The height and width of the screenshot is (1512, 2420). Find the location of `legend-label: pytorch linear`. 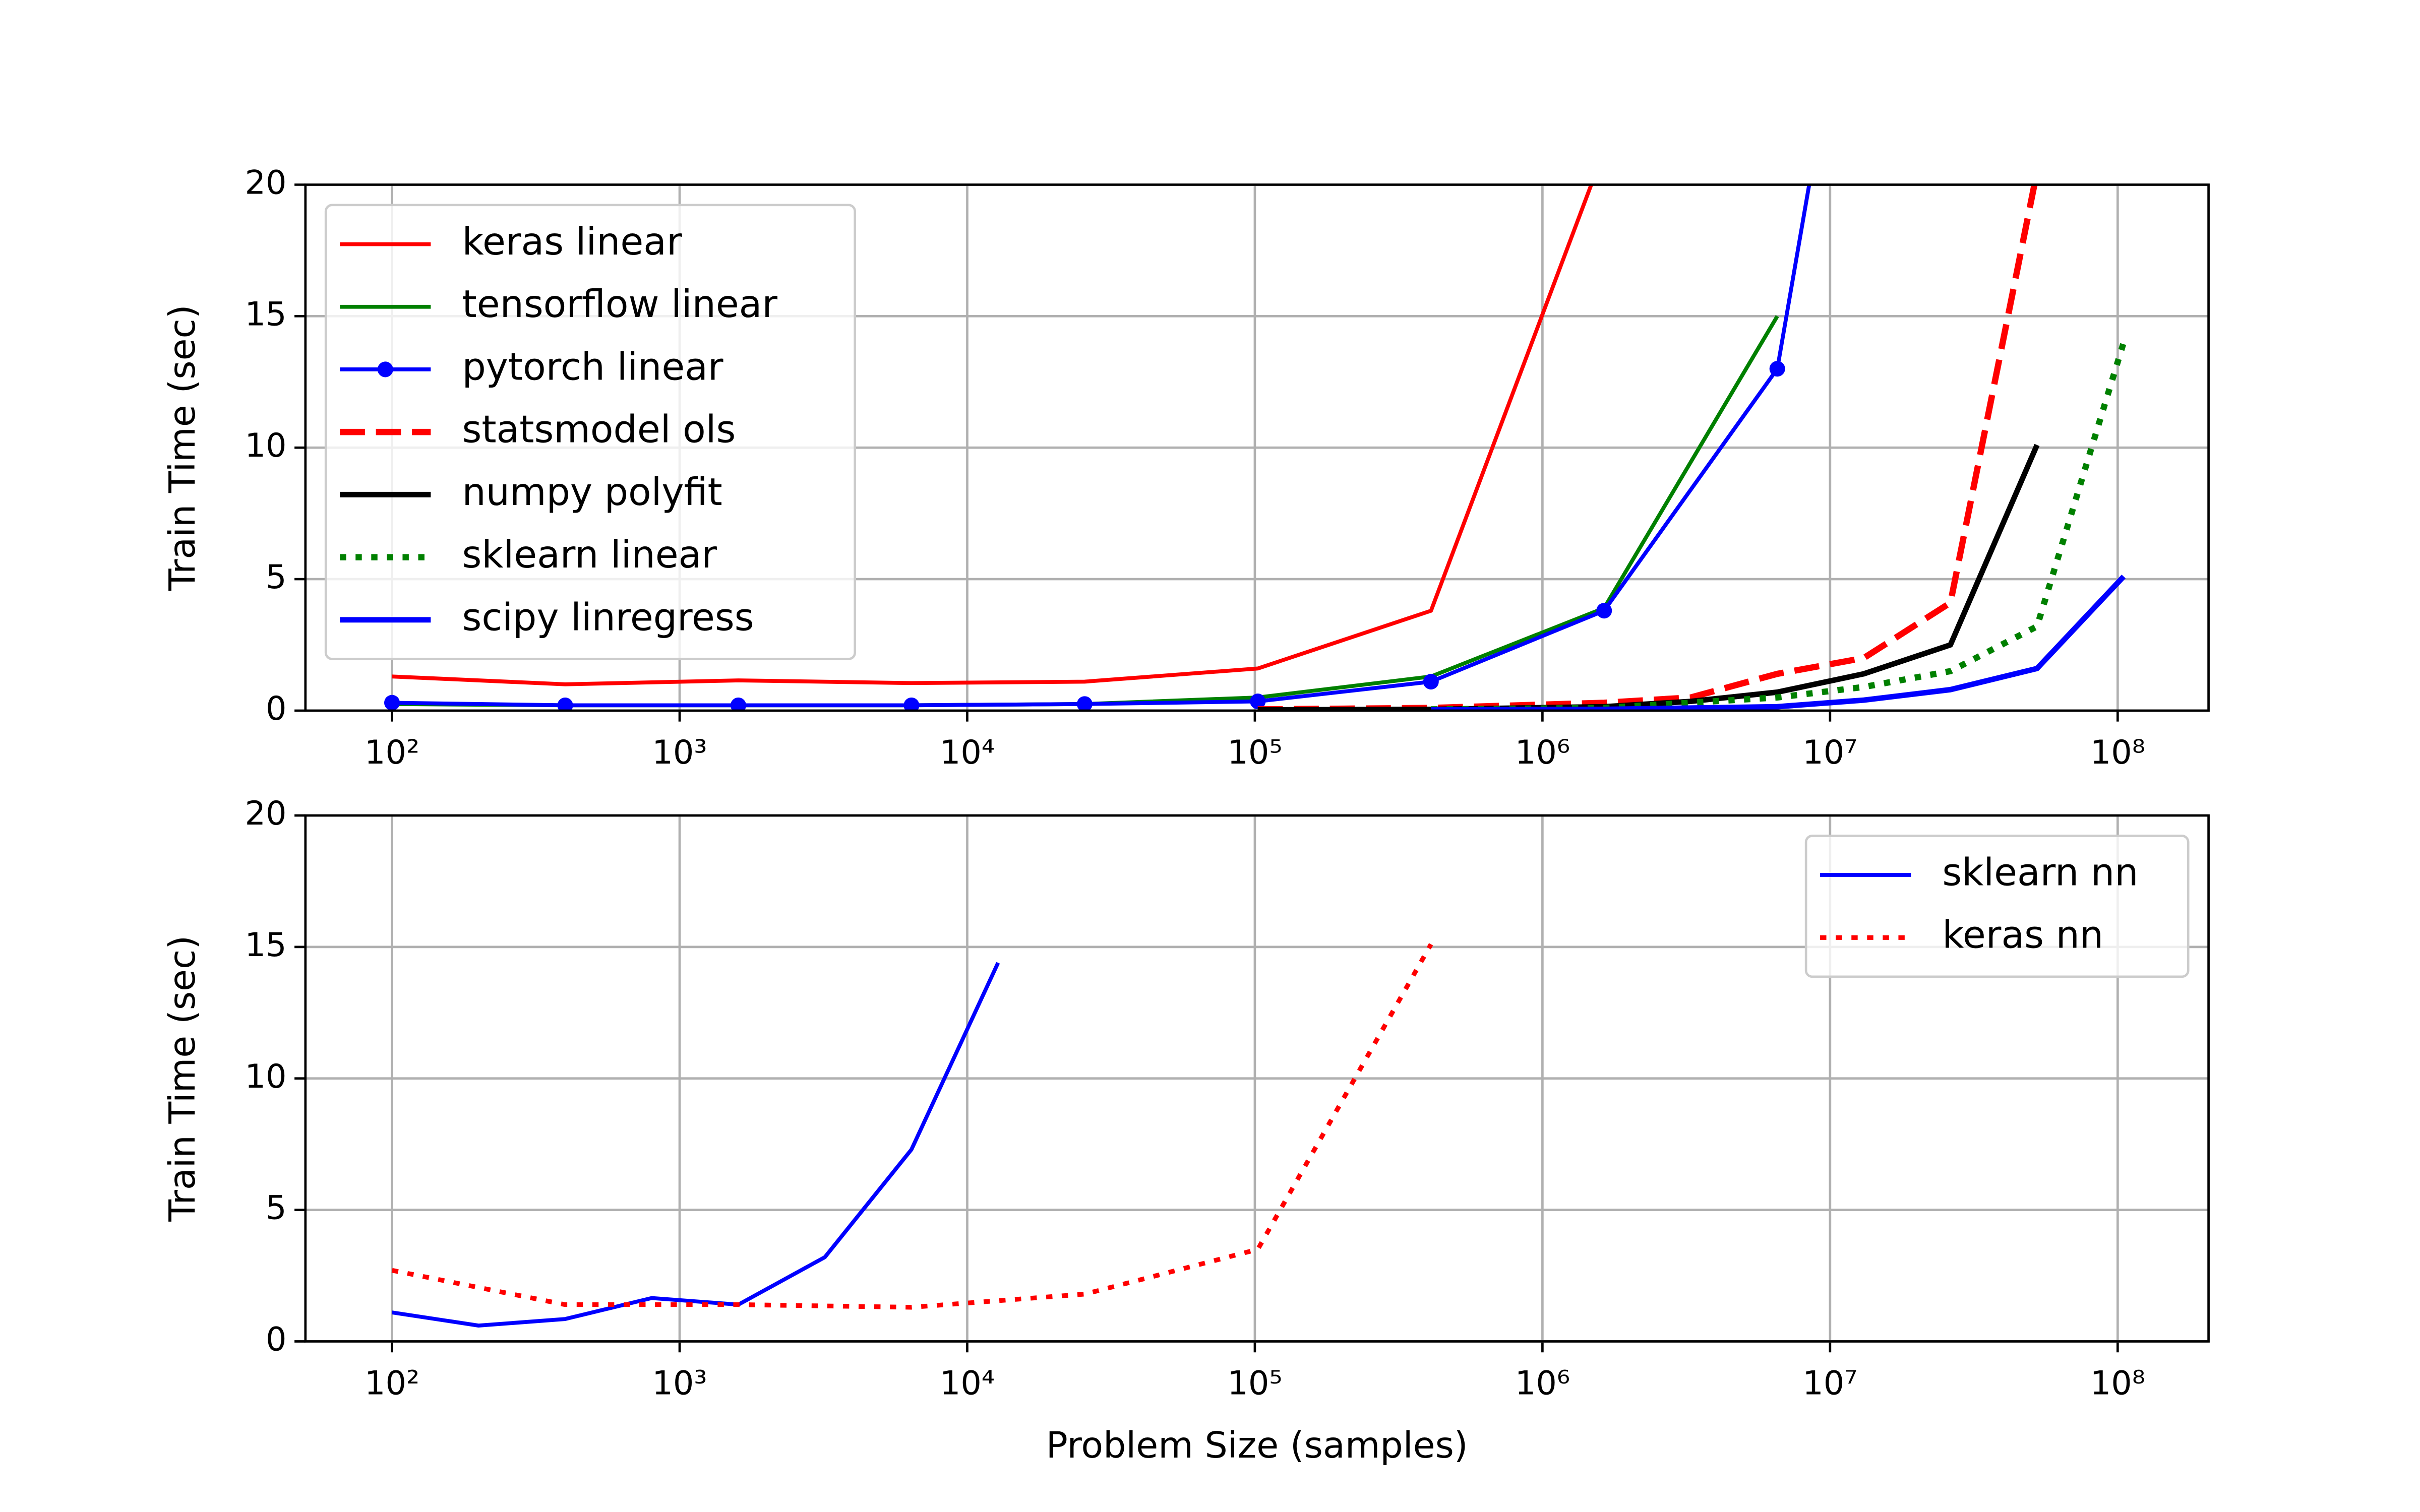

legend-label: pytorch linear is located at coordinates (592, 367).